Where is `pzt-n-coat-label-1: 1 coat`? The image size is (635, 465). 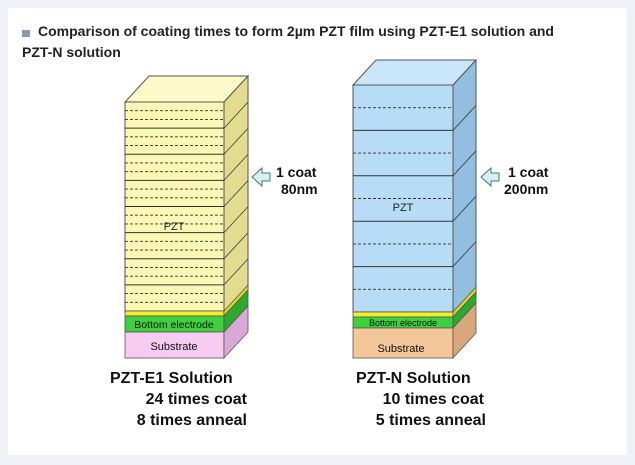 pzt-n-coat-label-1: 1 coat is located at coordinates (528, 172).